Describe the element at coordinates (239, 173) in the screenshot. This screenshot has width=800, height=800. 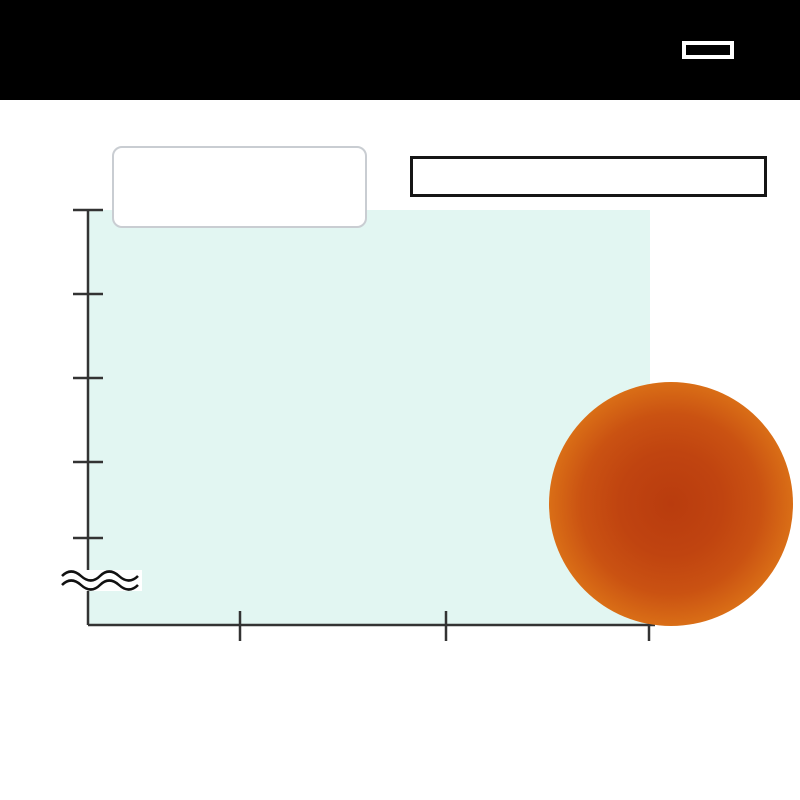
I see `legend-item-magma` at that location.